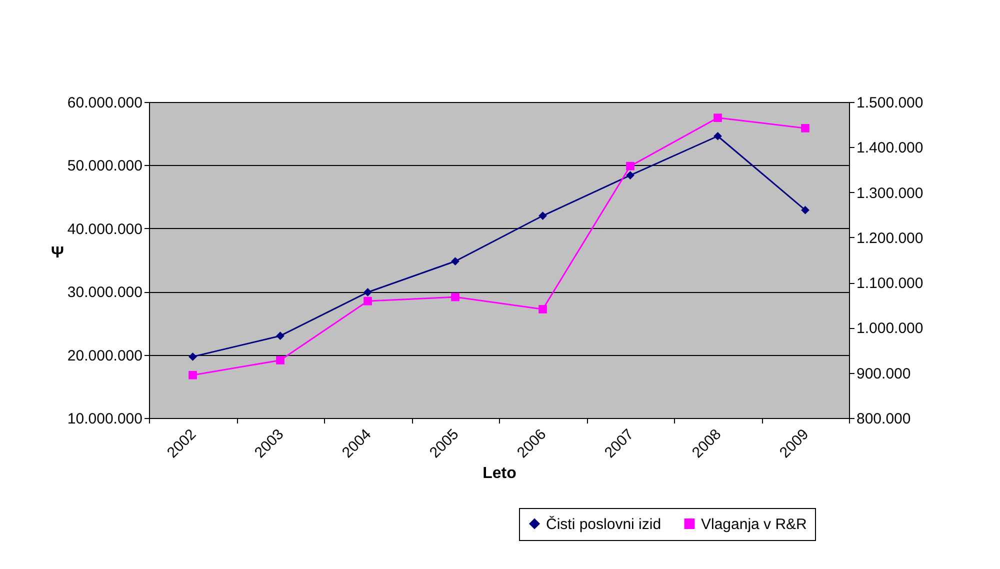  I want to click on y-tick-label: 50.000.000, so click(104, 166).